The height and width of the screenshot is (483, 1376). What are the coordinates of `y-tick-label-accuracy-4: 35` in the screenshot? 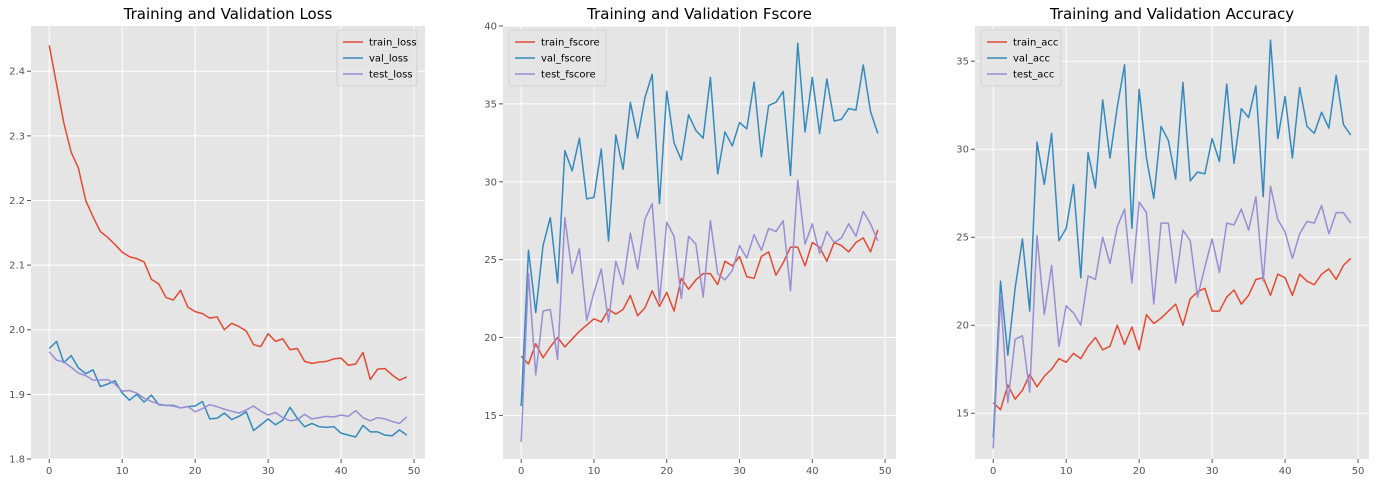 It's located at (962, 62).